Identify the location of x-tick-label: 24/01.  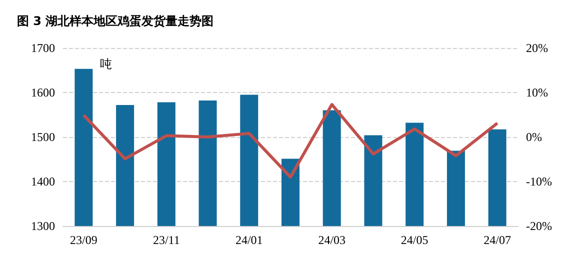
(249, 240).